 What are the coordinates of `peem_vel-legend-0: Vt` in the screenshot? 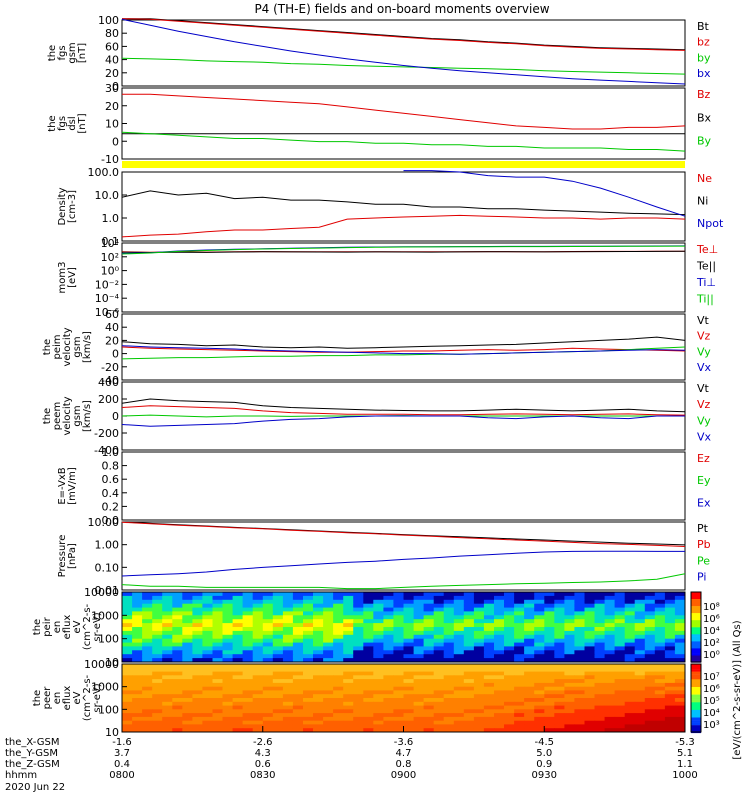 It's located at (703, 388).